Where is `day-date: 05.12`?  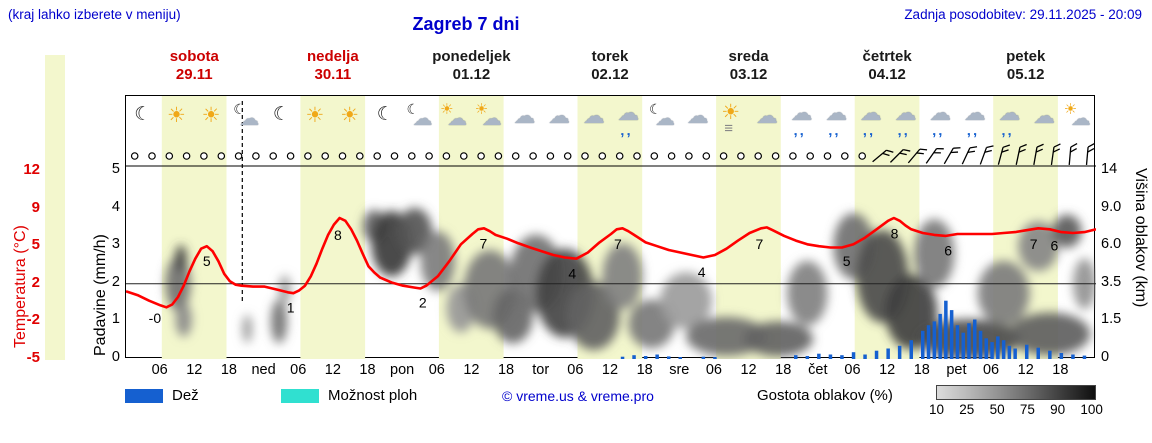 day-date: 05.12 is located at coordinates (1025, 74).